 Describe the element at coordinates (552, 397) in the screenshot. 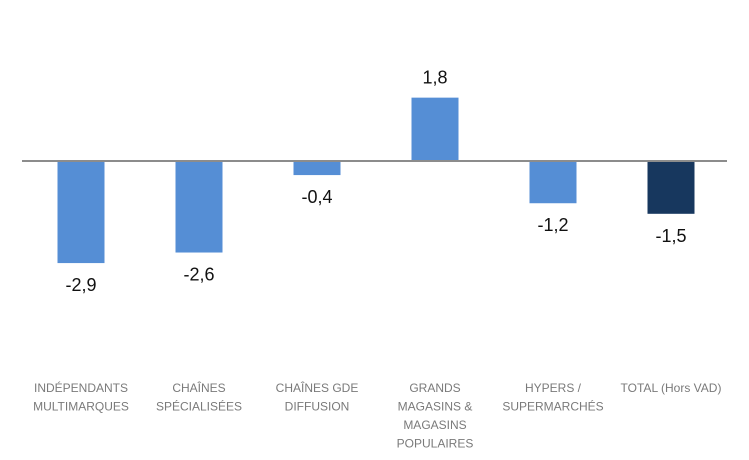

I see `category-label-4: HYPERS / SUPERMARCHÉS` at that location.